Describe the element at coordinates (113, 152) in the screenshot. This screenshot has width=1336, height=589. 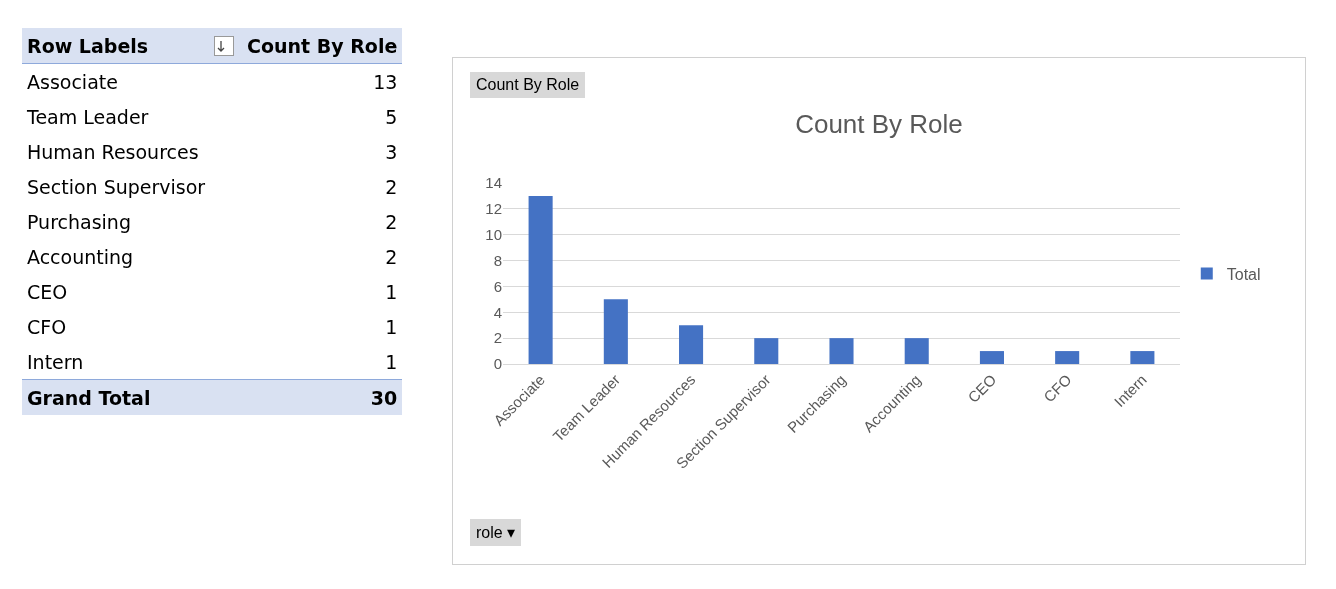
I see `category-label: Human Resources` at that location.